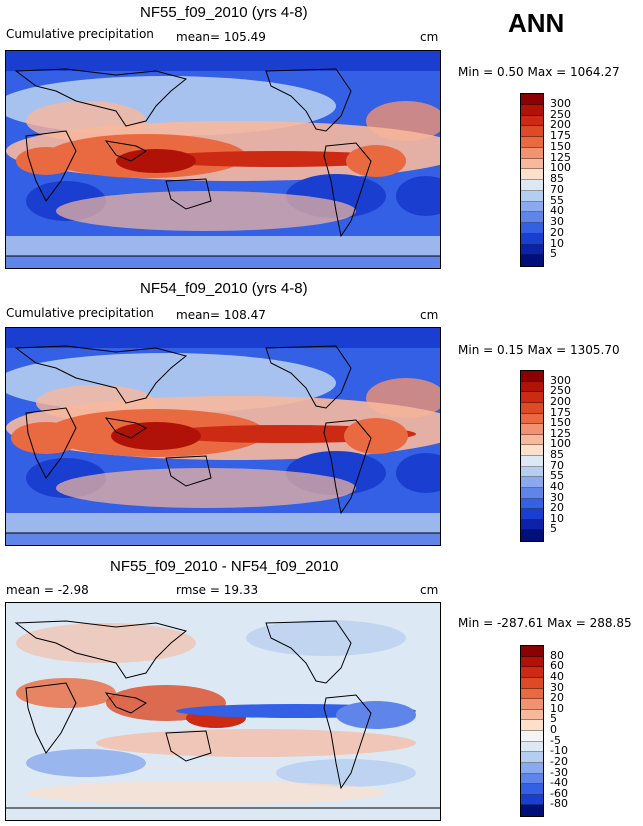 The width and height of the screenshot is (643, 826). I want to click on panel-2-minmax: Min = 0.15 Max = 1305.70, so click(539, 350).